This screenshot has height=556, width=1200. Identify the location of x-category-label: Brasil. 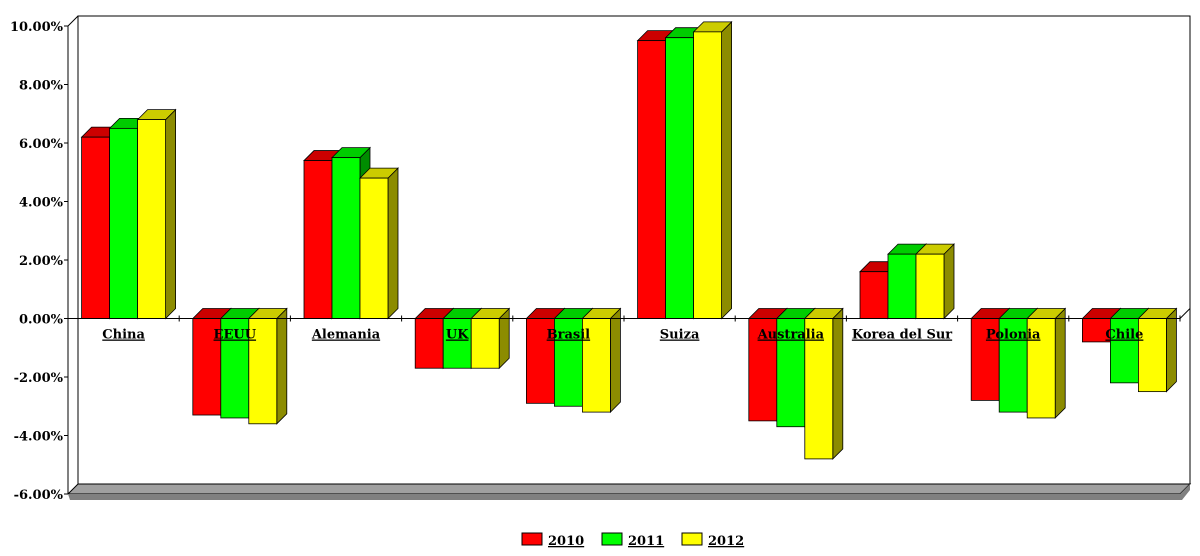
(569, 335).